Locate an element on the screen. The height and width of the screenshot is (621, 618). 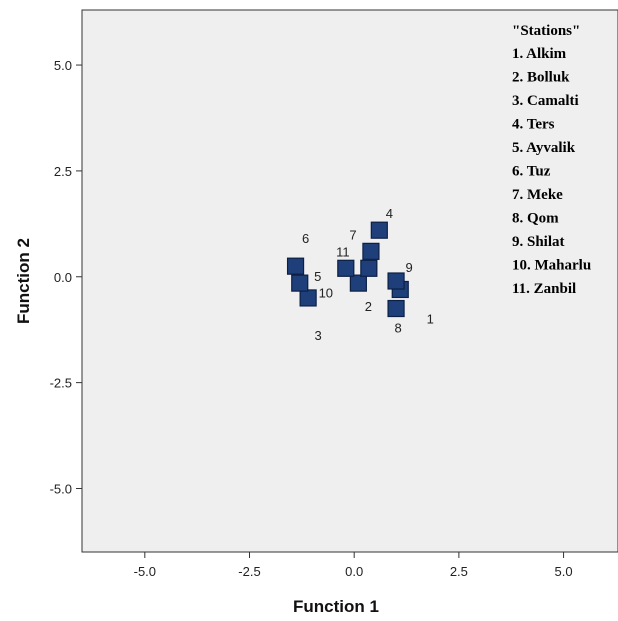
point-label-8: 8 is located at coordinates (397, 328).